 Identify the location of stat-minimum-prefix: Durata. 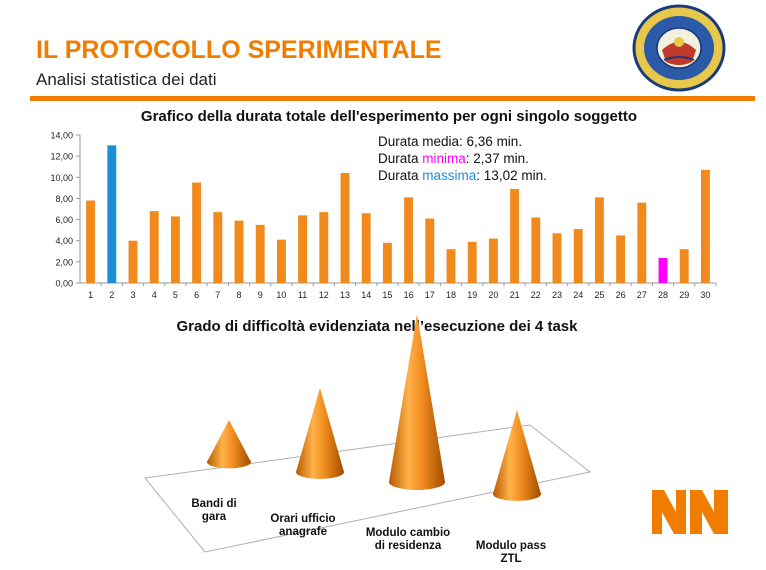
(400, 158).